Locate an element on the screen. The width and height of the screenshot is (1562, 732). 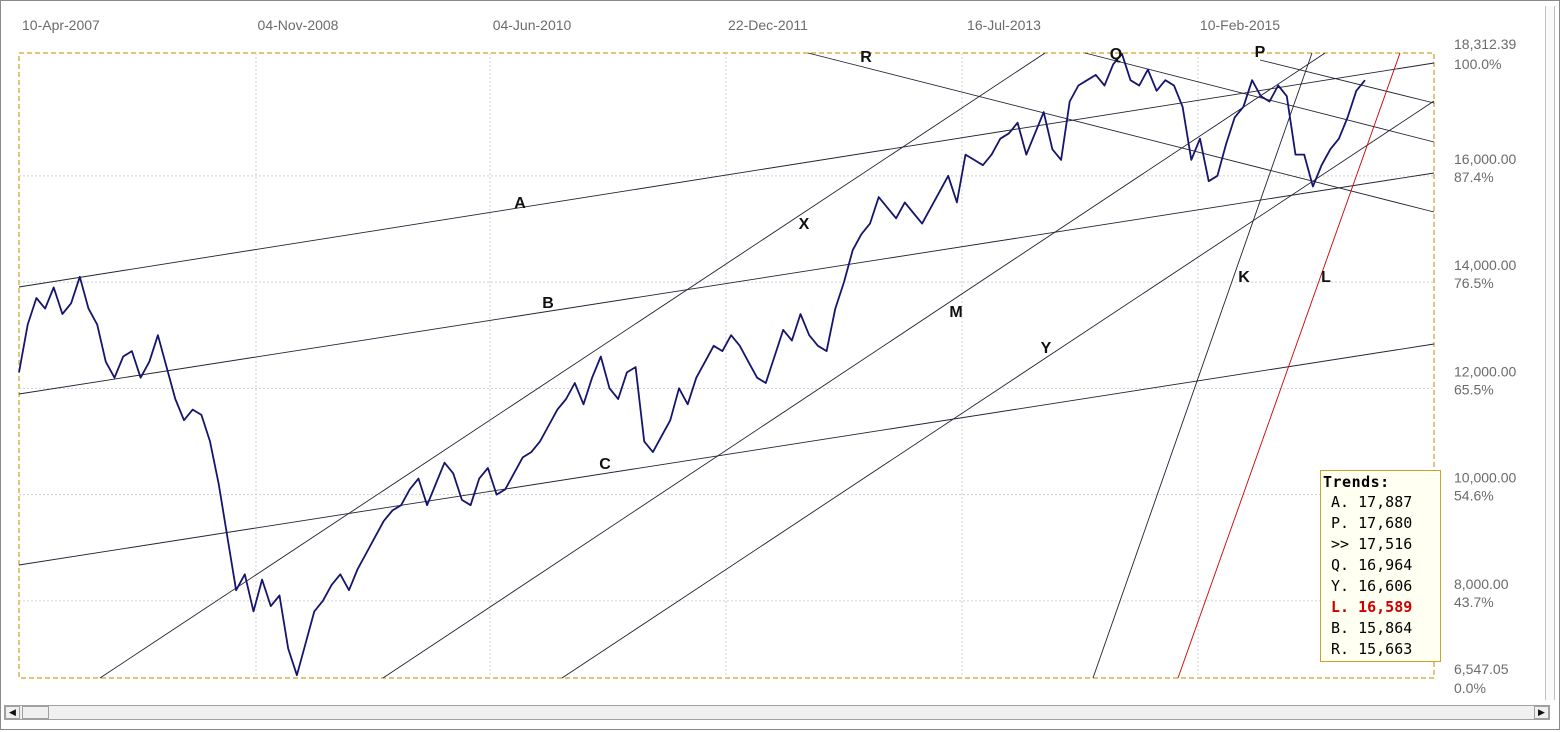
x-tick-label: 10-Feb-2015 is located at coordinates (1240, 25).